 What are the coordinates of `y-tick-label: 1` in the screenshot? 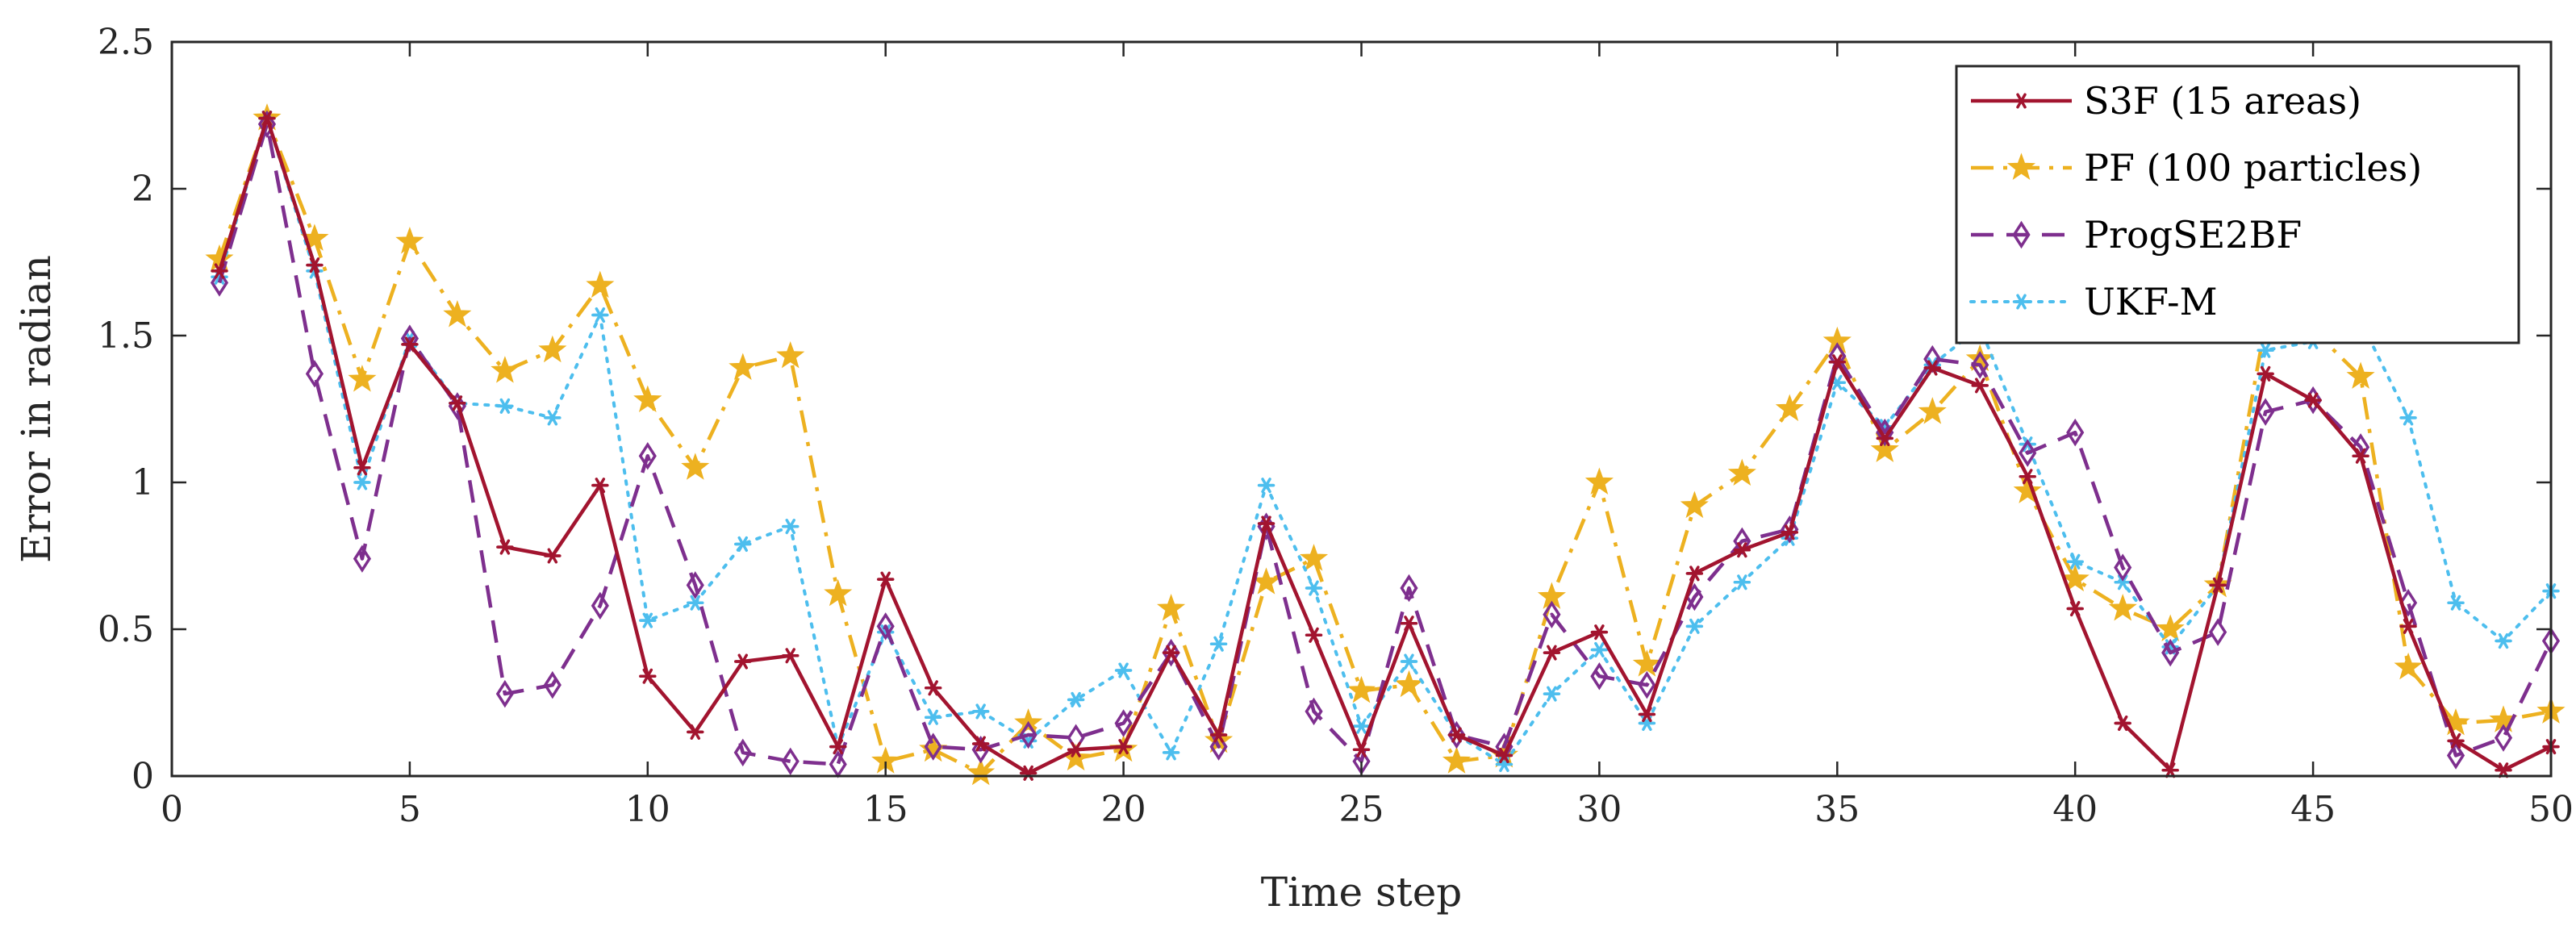 It's located at (143, 482).